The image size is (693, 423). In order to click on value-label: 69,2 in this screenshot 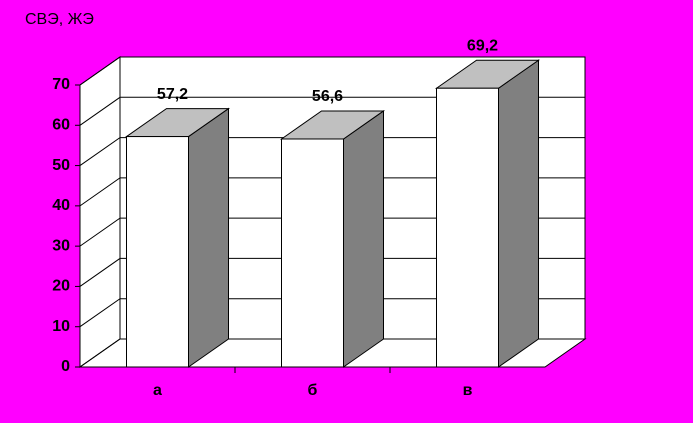, I will do `click(482, 45)`.